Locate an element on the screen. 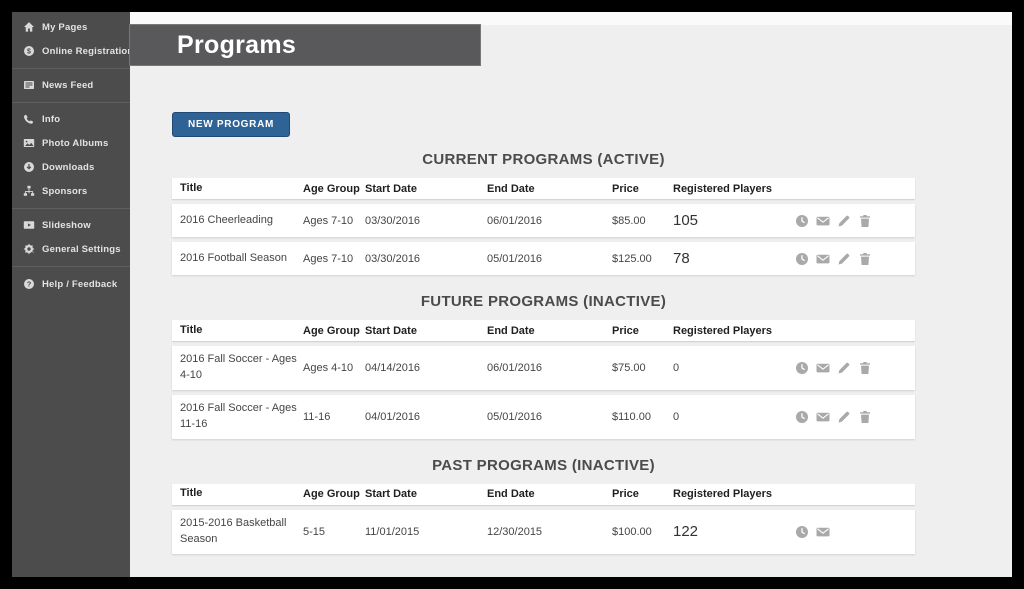 This screenshot has width=1024, height=589. cell-end-date: 06/01/2016 is located at coordinates (515, 367).